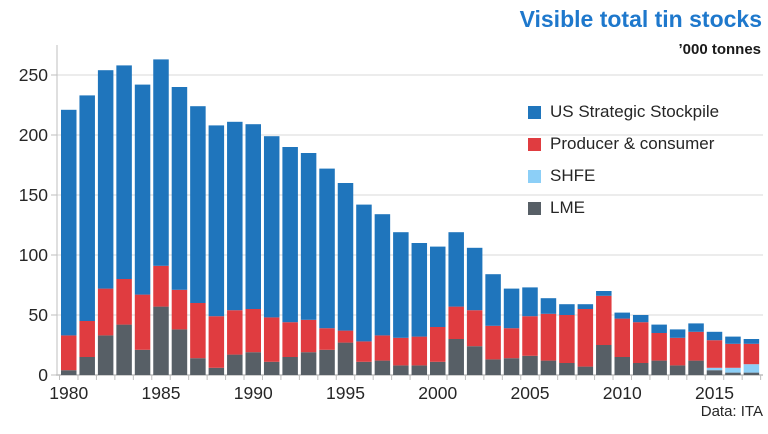 This screenshot has height=434, width=768. Describe the element at coordinates (33, 75) in the screenshot. I see `y-axis-label-250: 250` at that location.